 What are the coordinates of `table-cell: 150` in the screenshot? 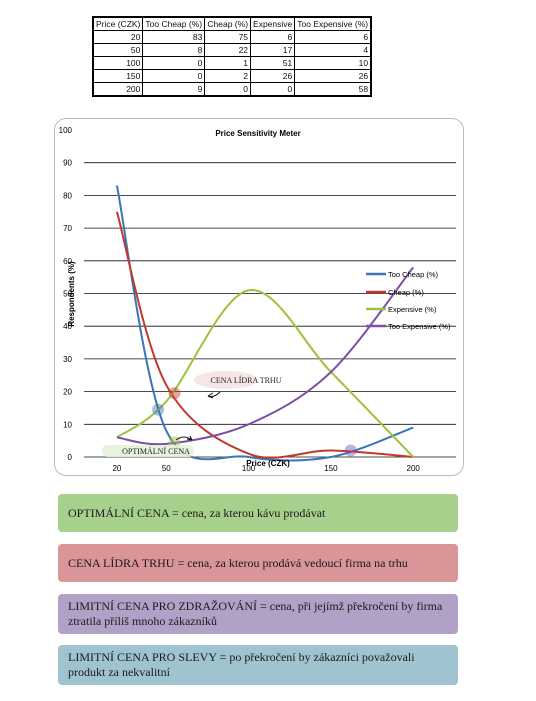 It's located at (118, 76).